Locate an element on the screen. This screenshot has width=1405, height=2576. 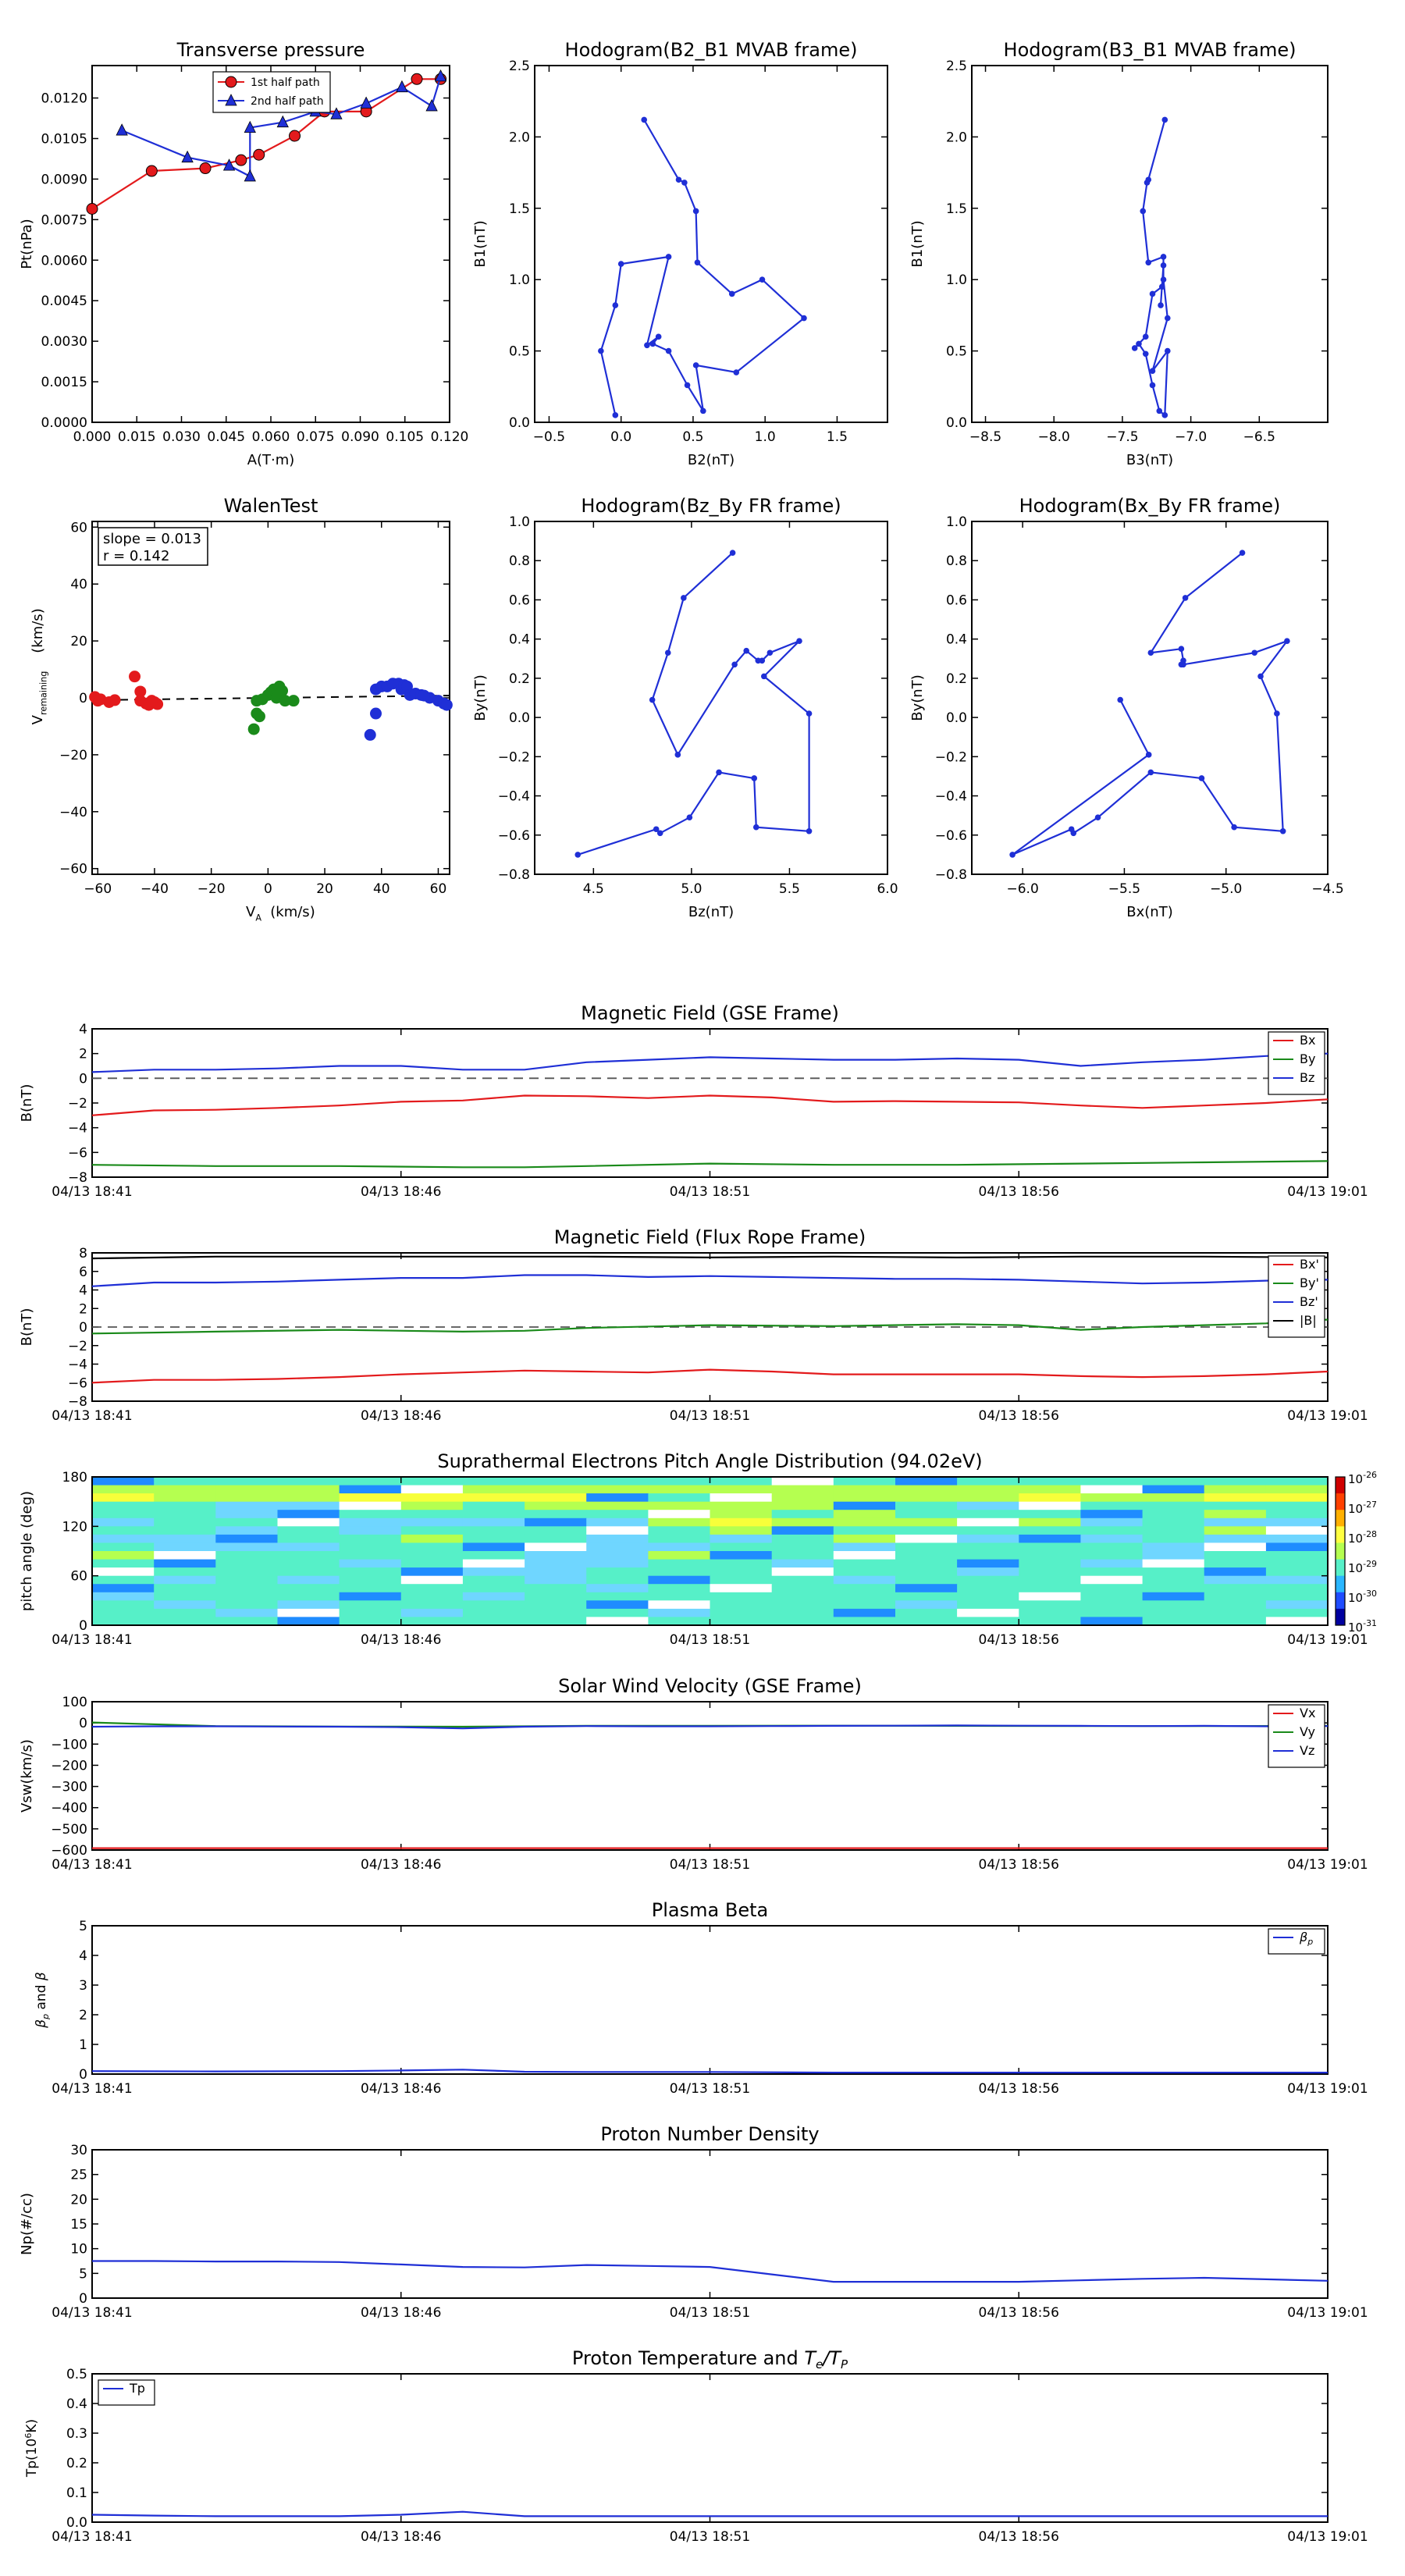
annotation-slope: slope = 0.013 is located at coordinates (152, 539).